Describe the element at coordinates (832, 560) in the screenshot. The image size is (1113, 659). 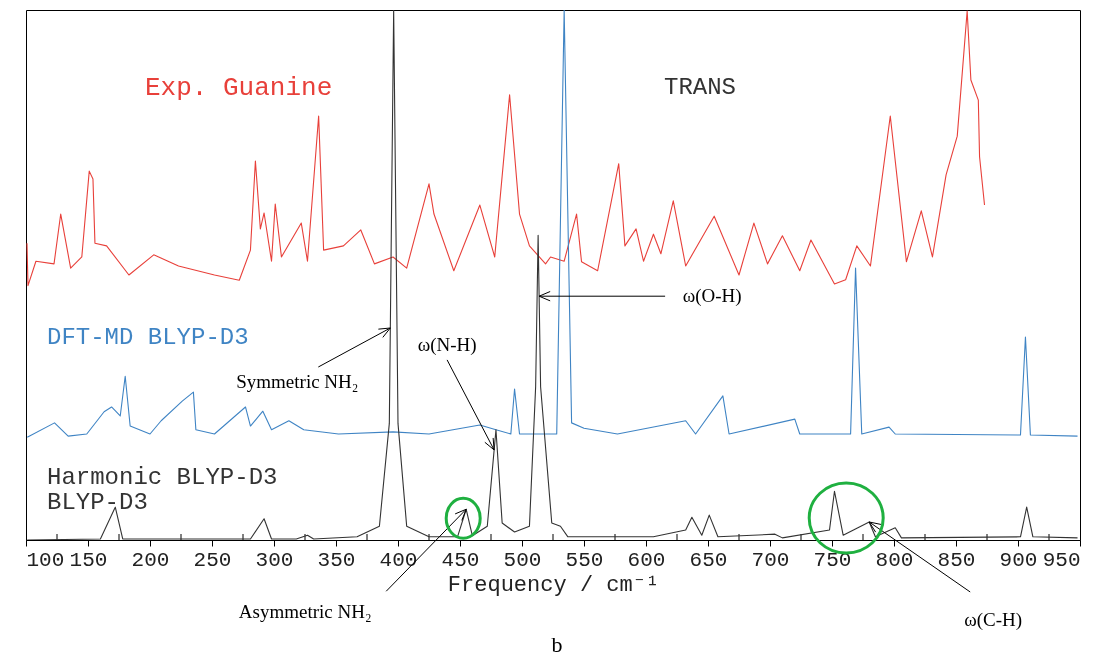
I see `x-tick-label: 750` at that location.